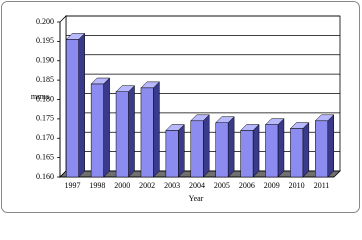  I want to click on x-tick-label: 2005, so click(222, 185).